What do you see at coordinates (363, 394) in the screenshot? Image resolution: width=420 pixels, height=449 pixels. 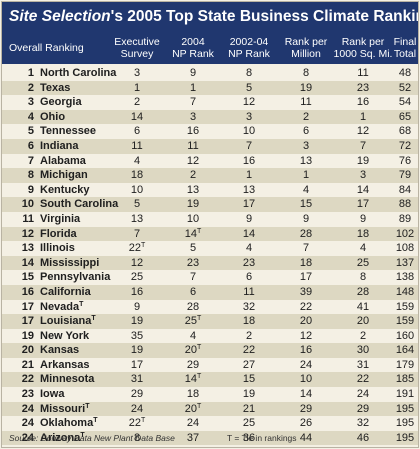 I see `cell-rank-per-sqmi: 24` at bounding box center [363, 394].